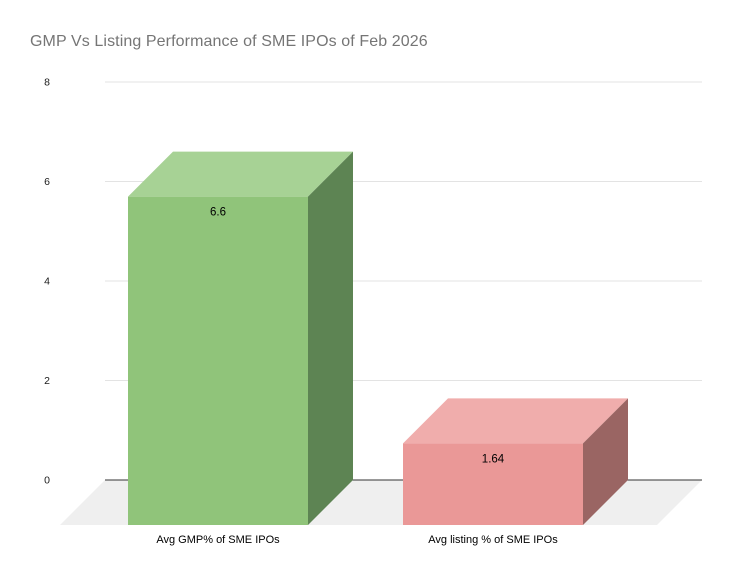 The image size is (729, 578). Describe the element at coordinates (47, 182) in the screenshot. I see `y-tick-label-6: 6` at that location.